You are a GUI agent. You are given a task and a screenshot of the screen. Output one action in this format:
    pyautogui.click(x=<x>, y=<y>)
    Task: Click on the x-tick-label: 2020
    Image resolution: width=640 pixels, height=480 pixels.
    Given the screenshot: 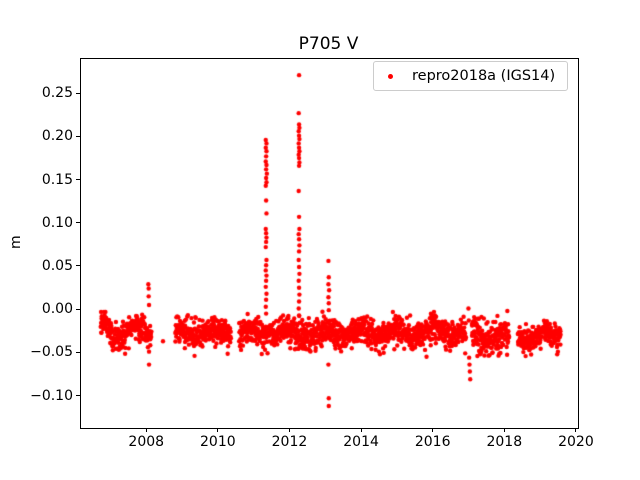 What is the action you would take?
    pyautogui.click(x=576, y=442)
    